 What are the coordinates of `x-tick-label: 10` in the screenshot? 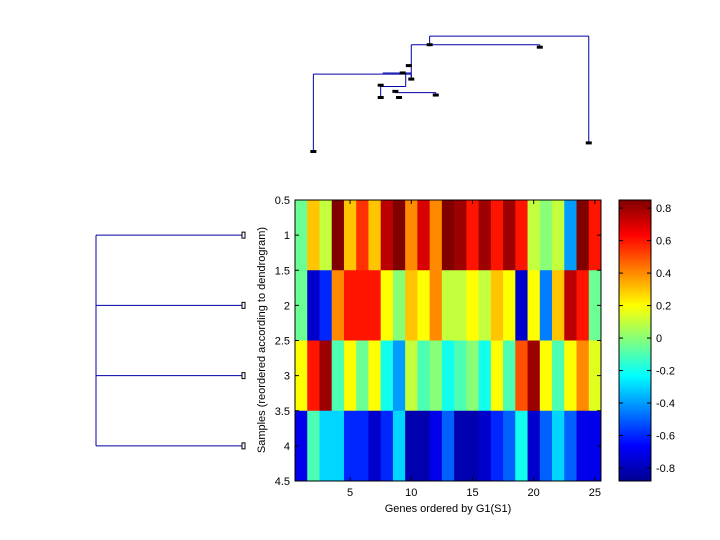 It's located at (411, 493).